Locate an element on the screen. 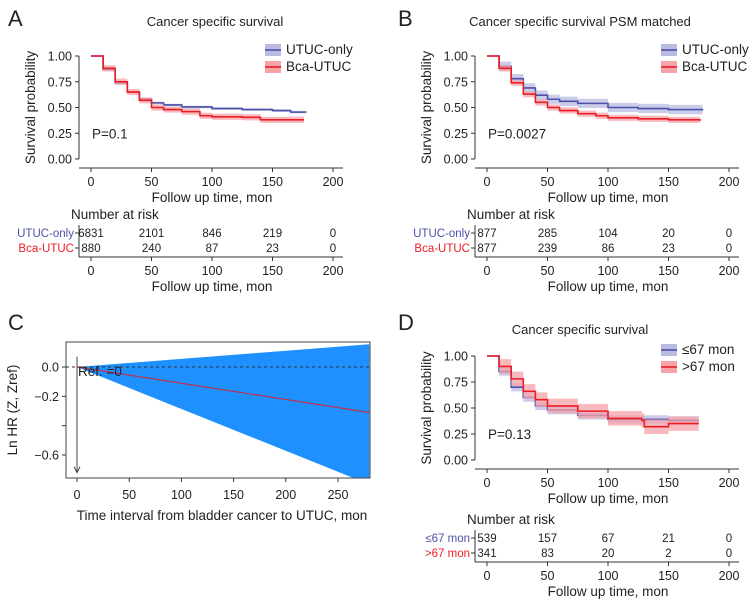  chart-title: Cancer specific survival PSM matched is located at coordinates (580, 21).